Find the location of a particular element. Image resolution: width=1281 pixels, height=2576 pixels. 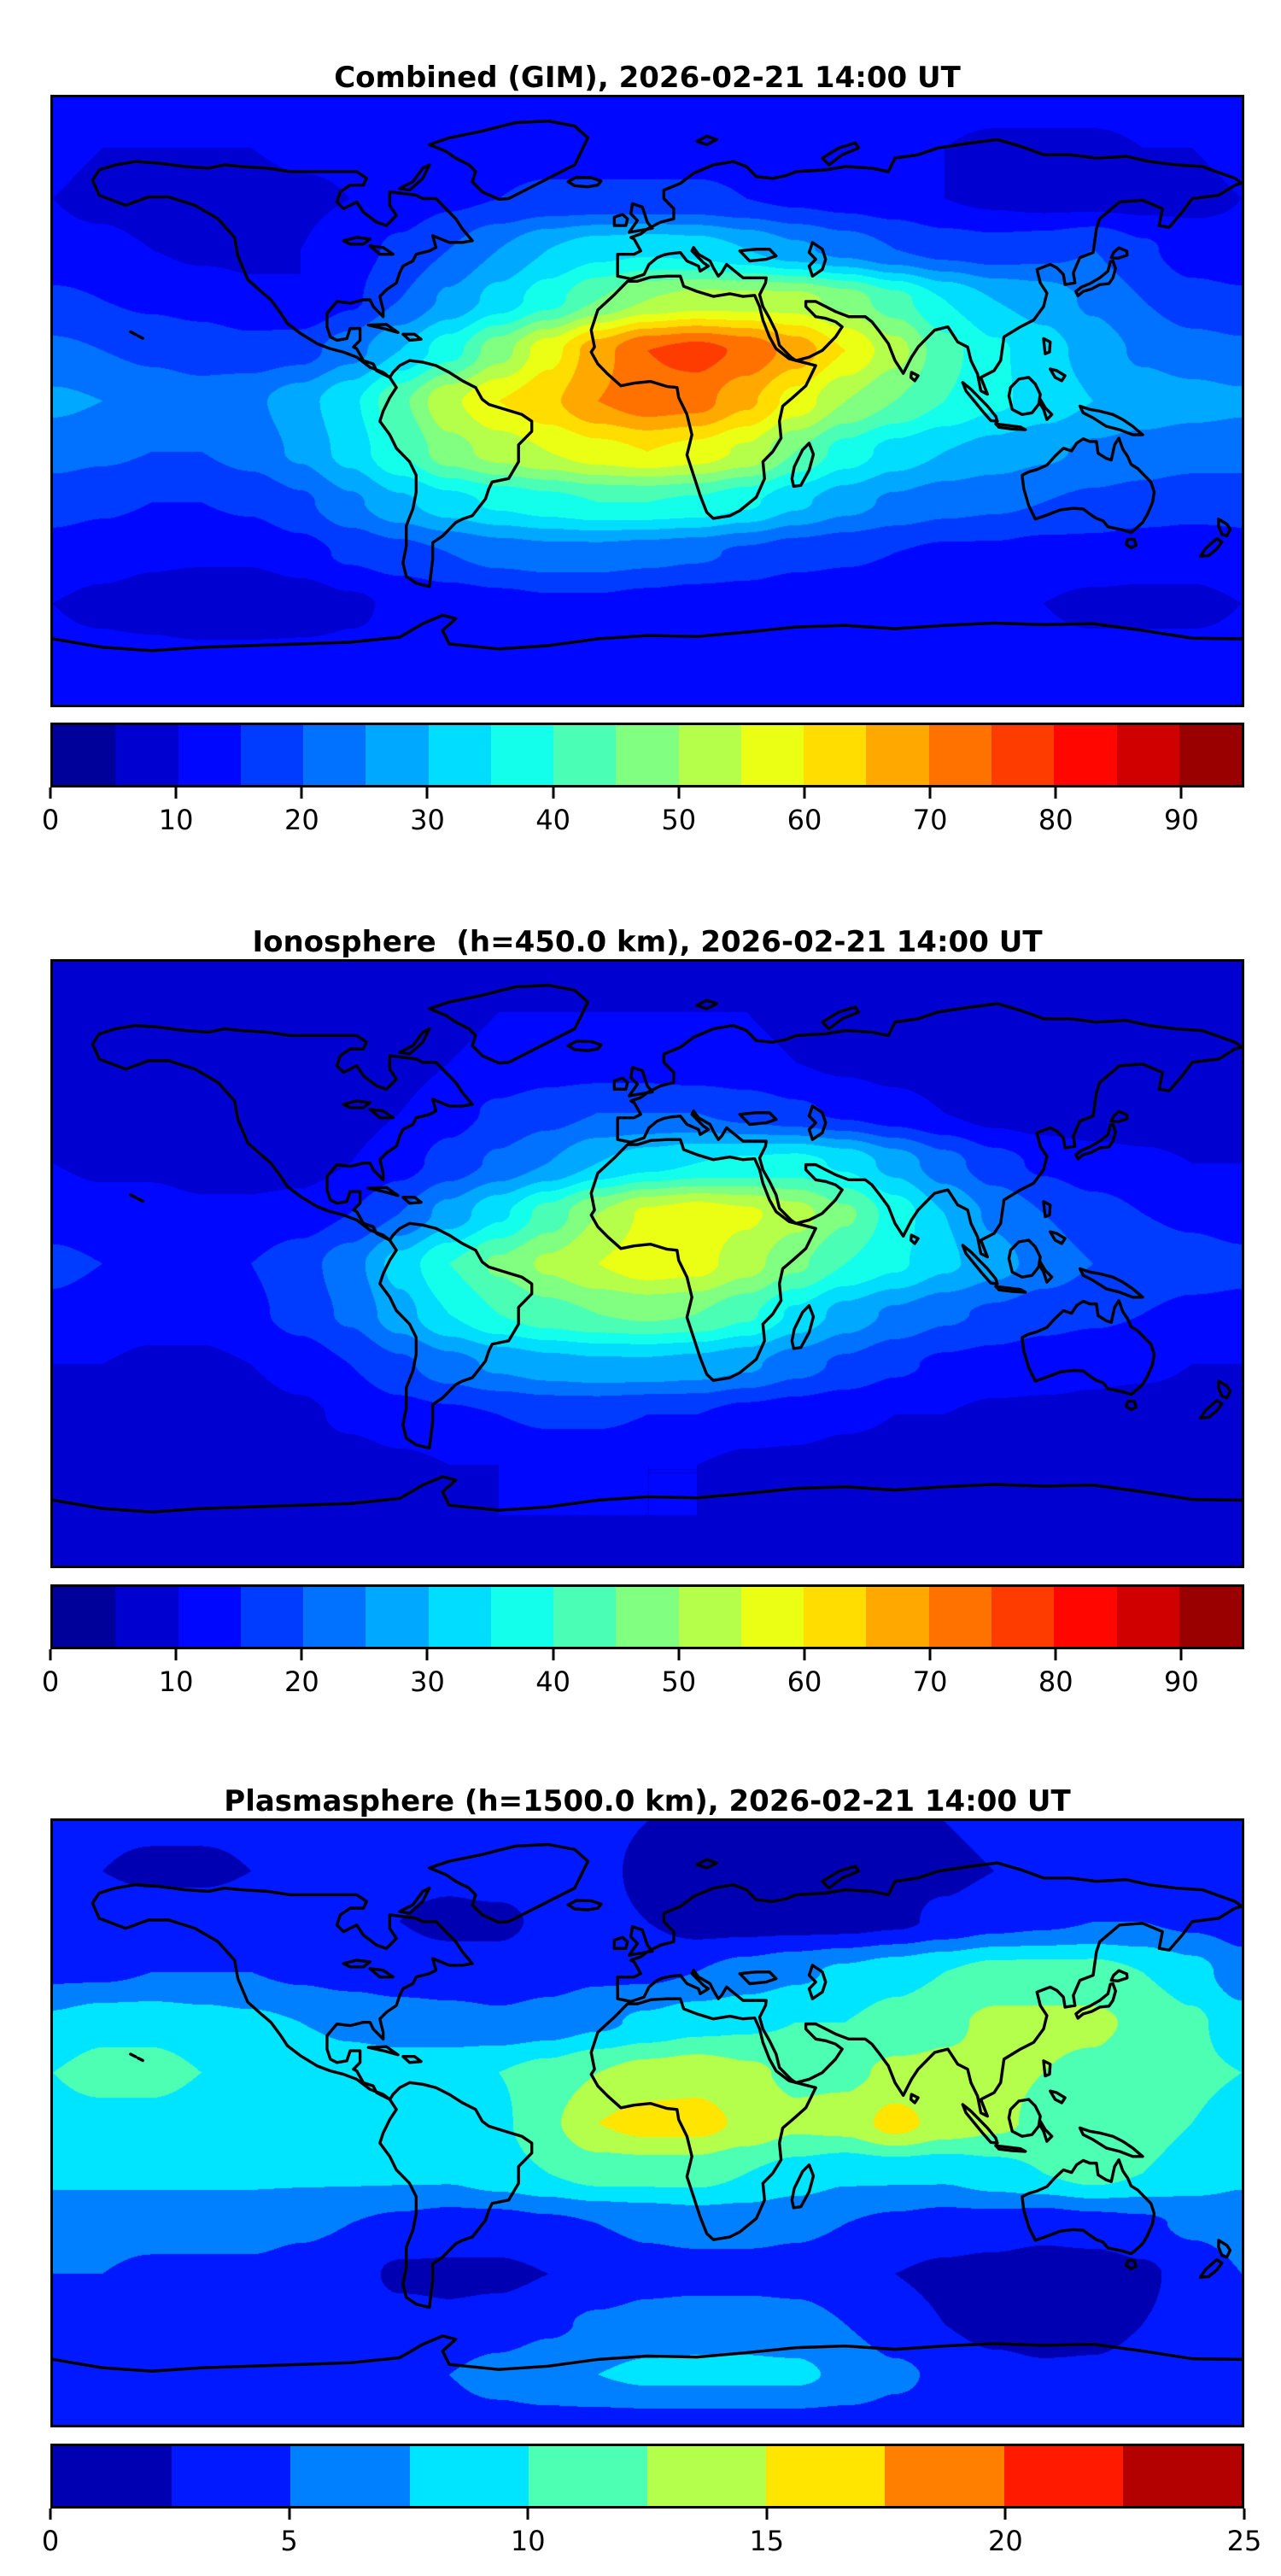

colorbar-tick-label: 15 is located at coordinates (767, 2541).